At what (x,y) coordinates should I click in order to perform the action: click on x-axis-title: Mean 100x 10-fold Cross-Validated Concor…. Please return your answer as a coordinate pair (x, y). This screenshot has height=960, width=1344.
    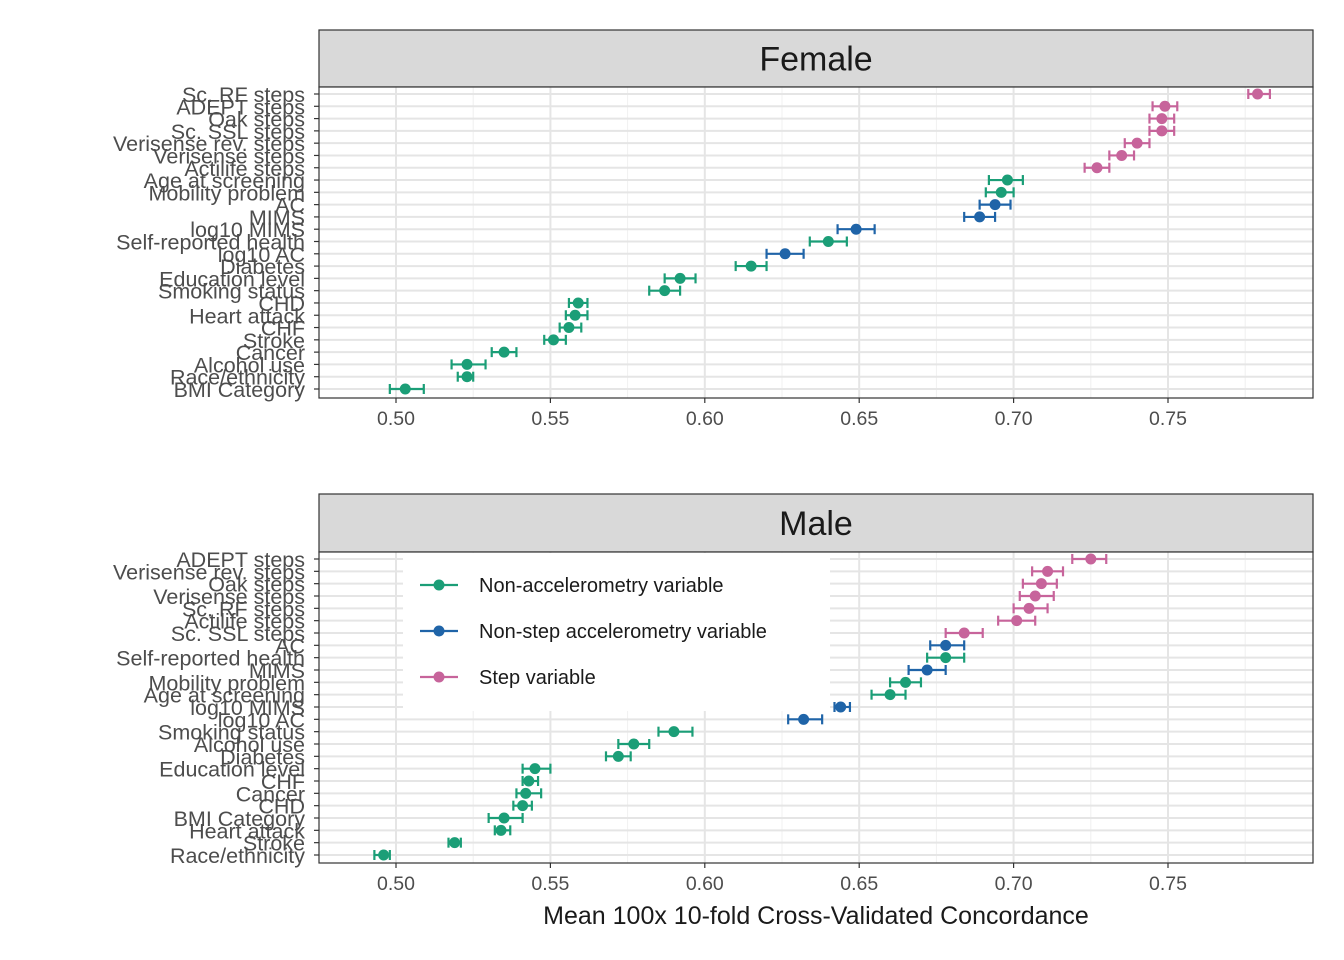
    Looking at the image, I should click on (816, 916).